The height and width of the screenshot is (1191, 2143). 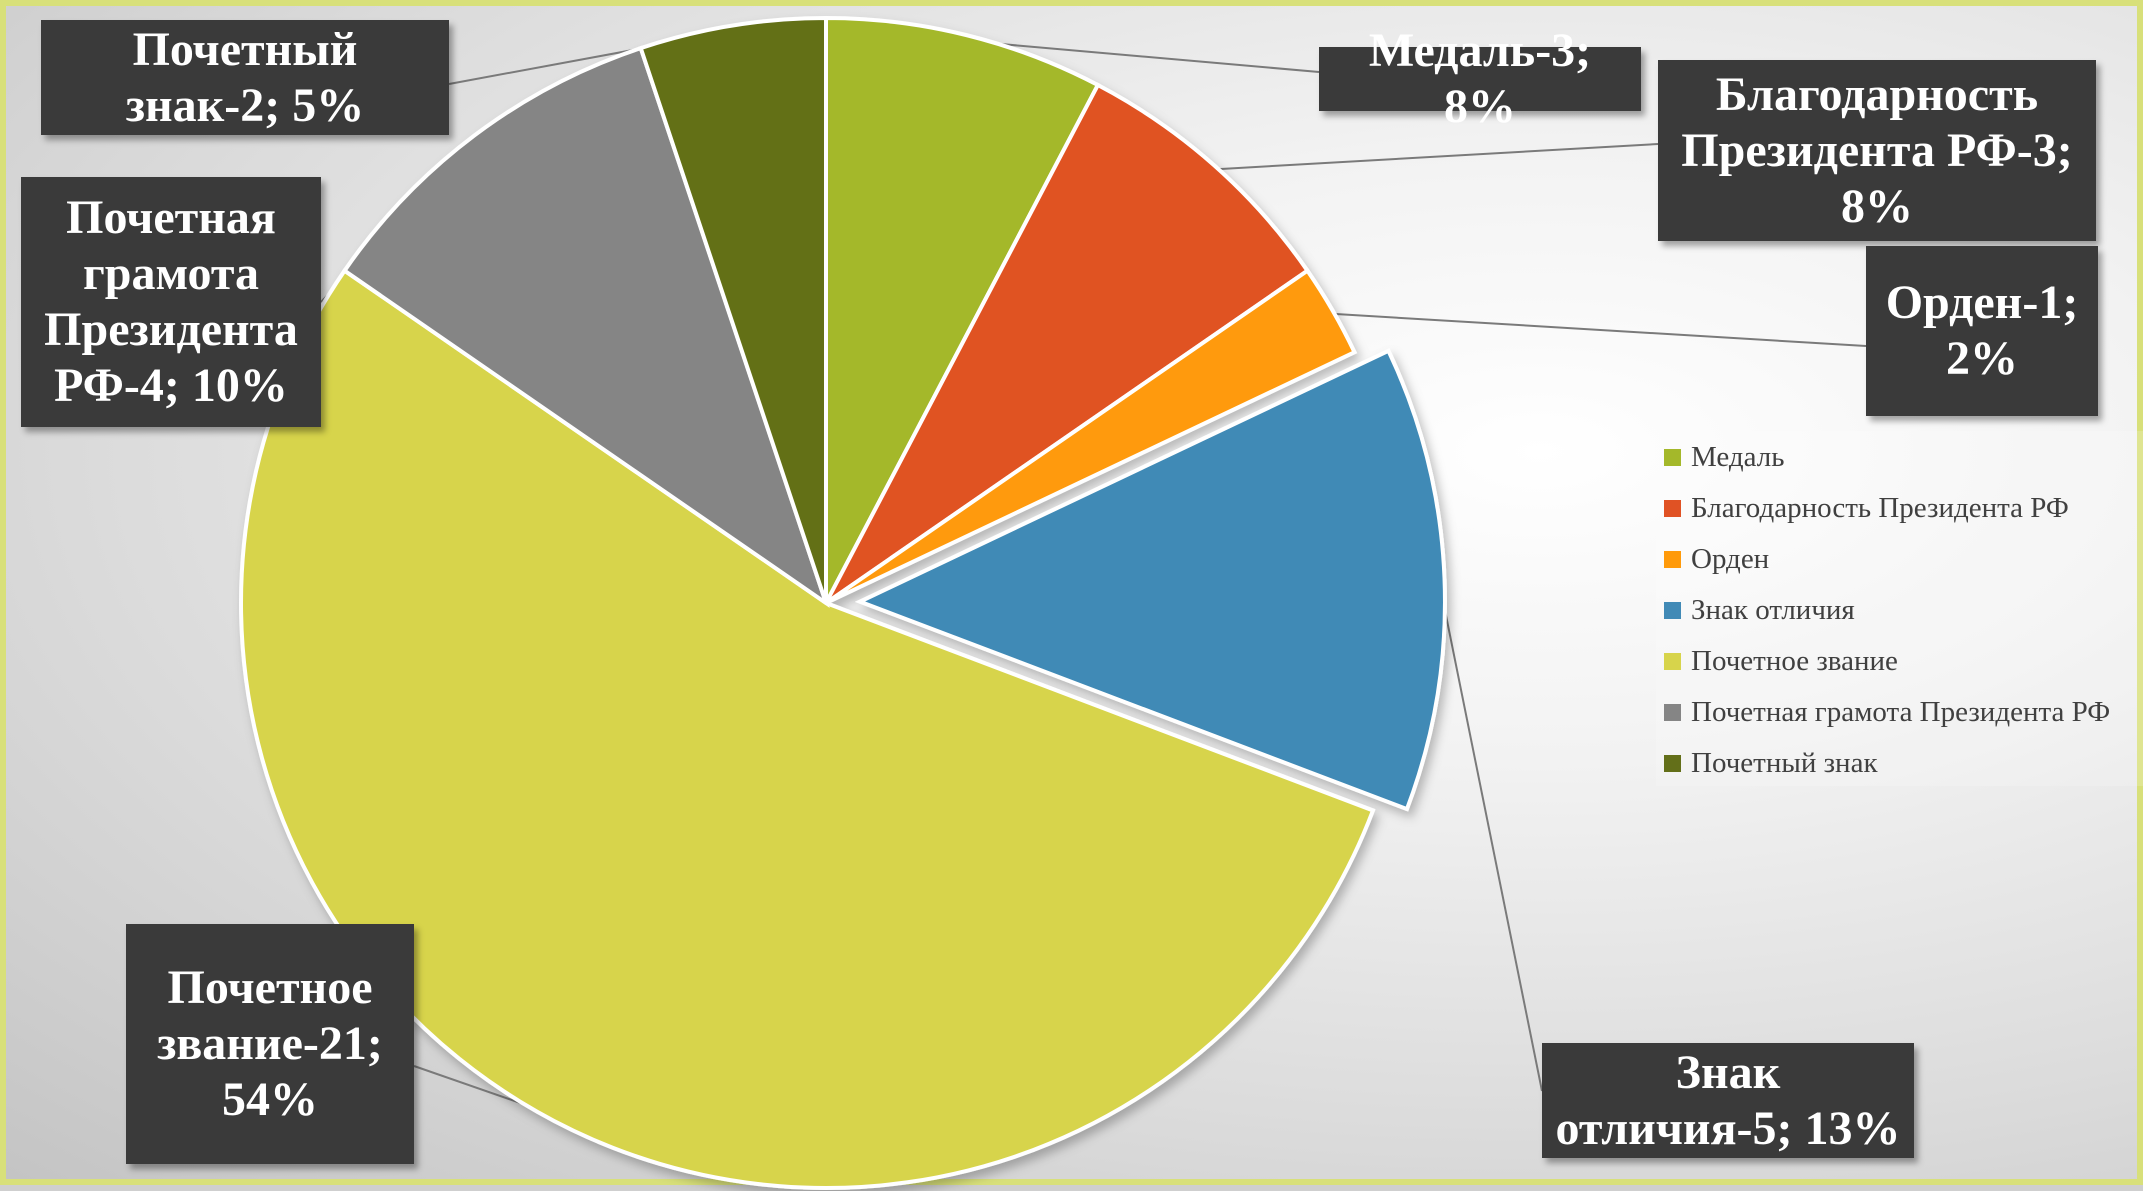 What do you see at coordinates (733, 309) in the screenshot?
I see `pie-slice-honorary-badge` at bounding box center [733, 309].